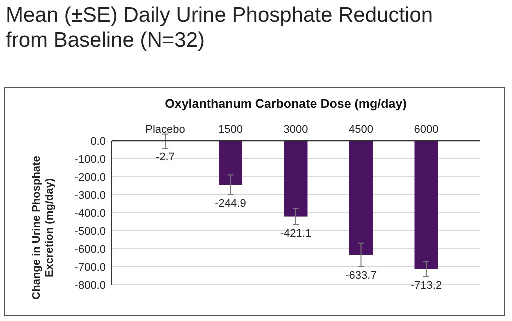  I want to click on y-tick-label: 0.0, so click(98, 142).